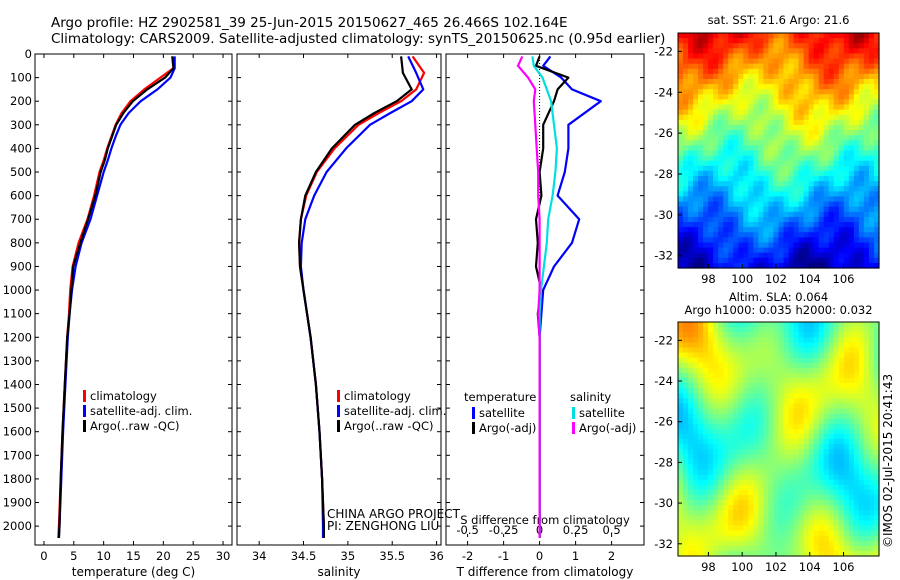  Describe the element at coordinates (663, 51) in the screenshot. I see `y-tick-label: -22` at that location.